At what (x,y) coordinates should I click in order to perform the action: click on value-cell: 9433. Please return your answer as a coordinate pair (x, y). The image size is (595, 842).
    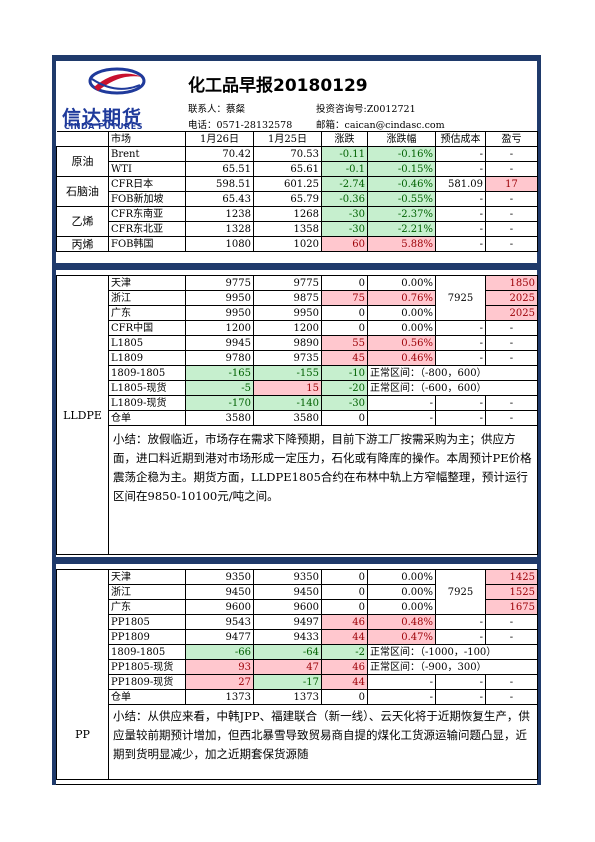
    Looking at the image, I should click on (287, 637).